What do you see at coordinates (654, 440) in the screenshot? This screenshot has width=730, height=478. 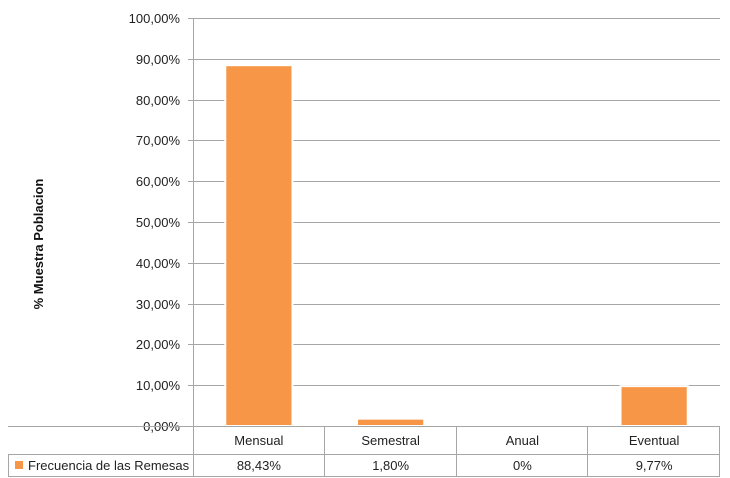 I see `x-category-label: Eventual` at bounding box center [654, 440].